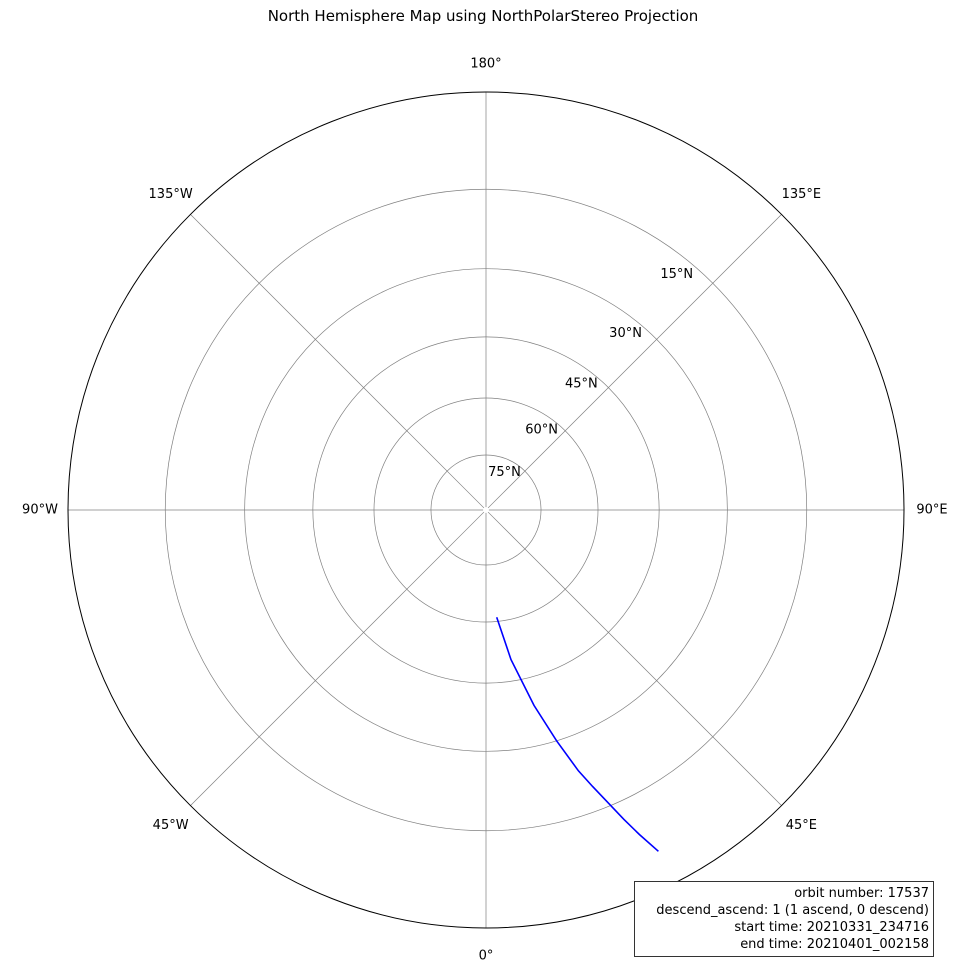 The image size is (966, 980). Describe the element at coordinates (171, 194) in the screenshot. I see `meridian-label: 135°W` at that location.